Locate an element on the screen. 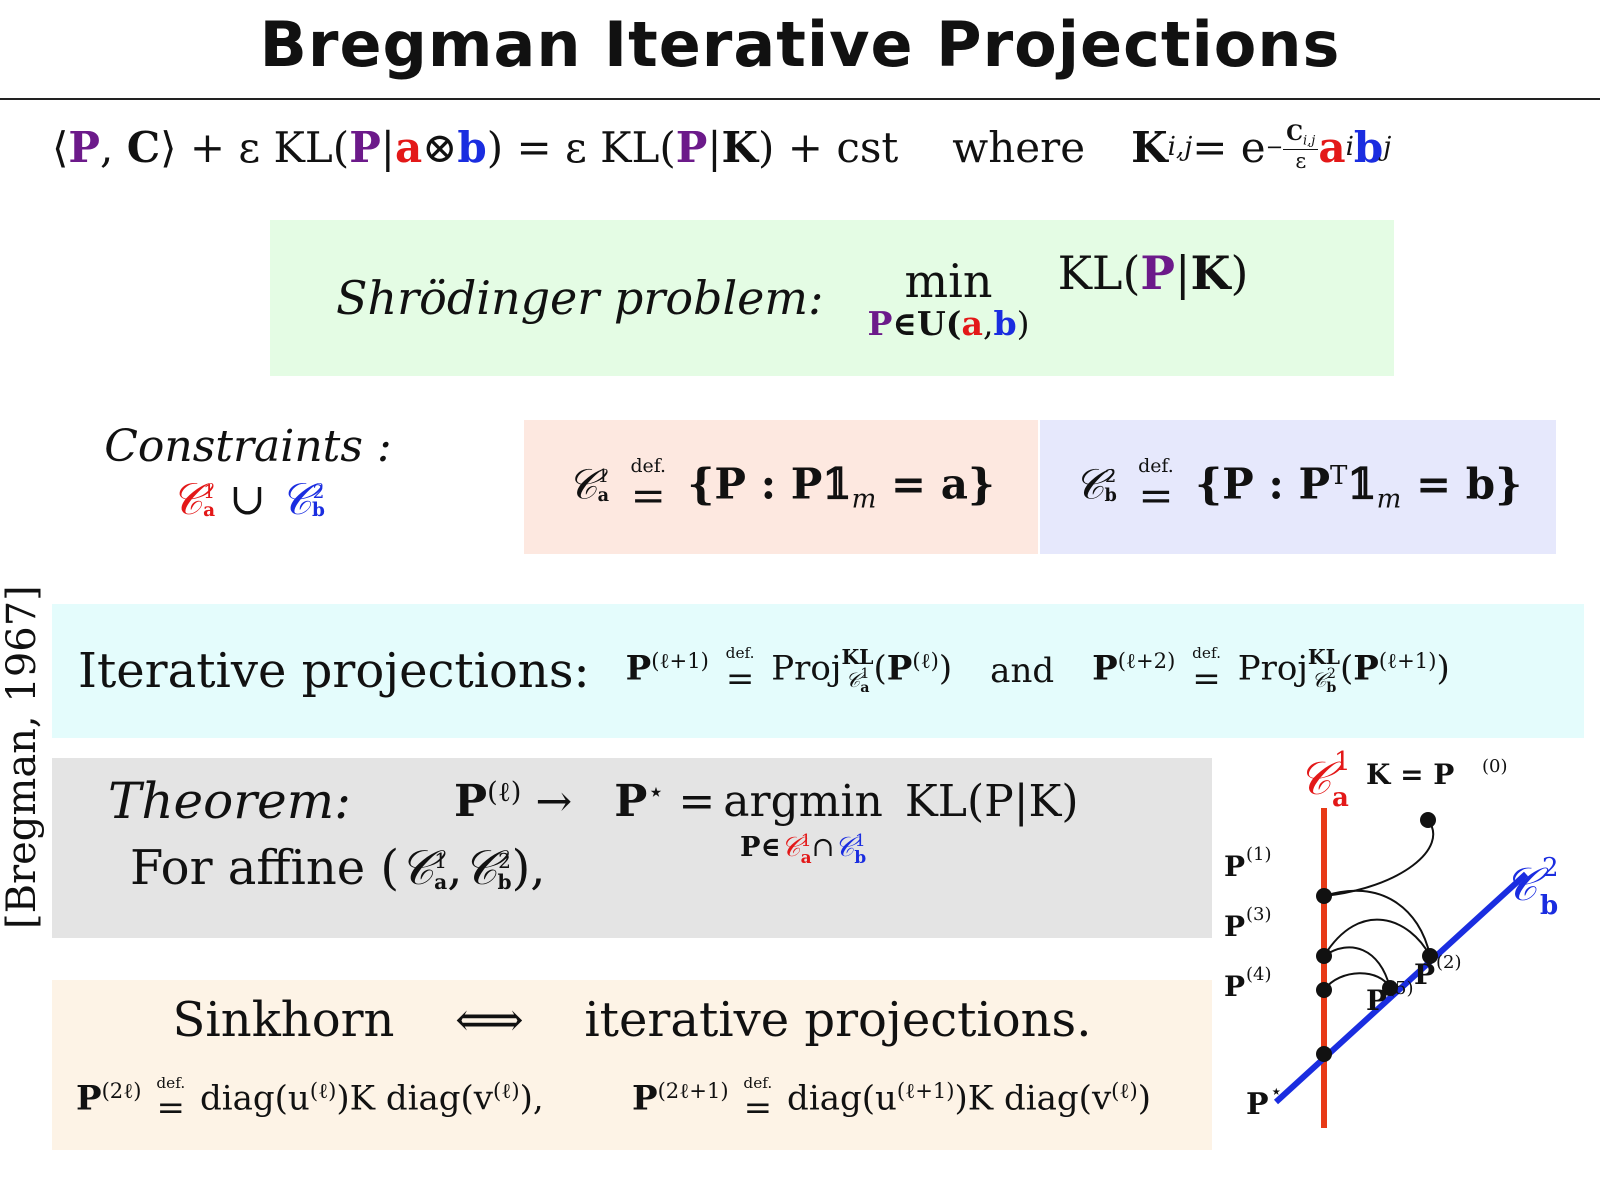 The image size is (1600, 1200). slide-title: Bregman Iterative Projections is located at coordinates (800, 44).